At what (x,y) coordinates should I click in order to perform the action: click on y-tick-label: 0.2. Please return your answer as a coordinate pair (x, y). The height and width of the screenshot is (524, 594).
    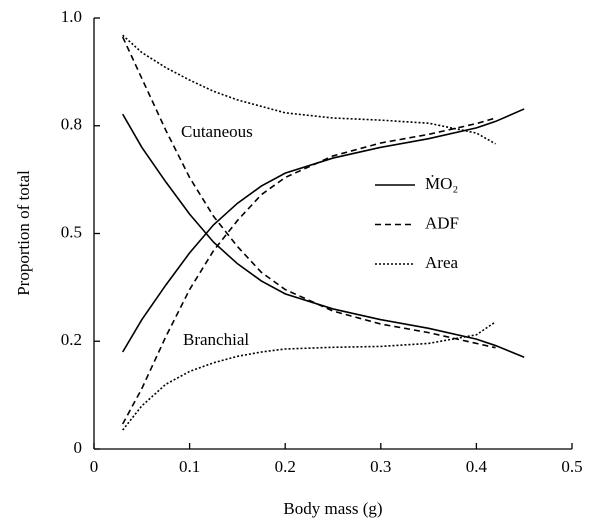
    Looking at the image, I should click on (71, 339).